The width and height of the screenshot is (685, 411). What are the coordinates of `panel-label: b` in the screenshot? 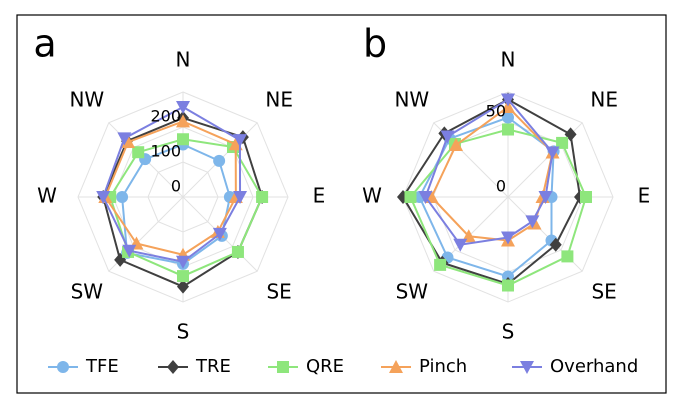 It's located at (375, 44).